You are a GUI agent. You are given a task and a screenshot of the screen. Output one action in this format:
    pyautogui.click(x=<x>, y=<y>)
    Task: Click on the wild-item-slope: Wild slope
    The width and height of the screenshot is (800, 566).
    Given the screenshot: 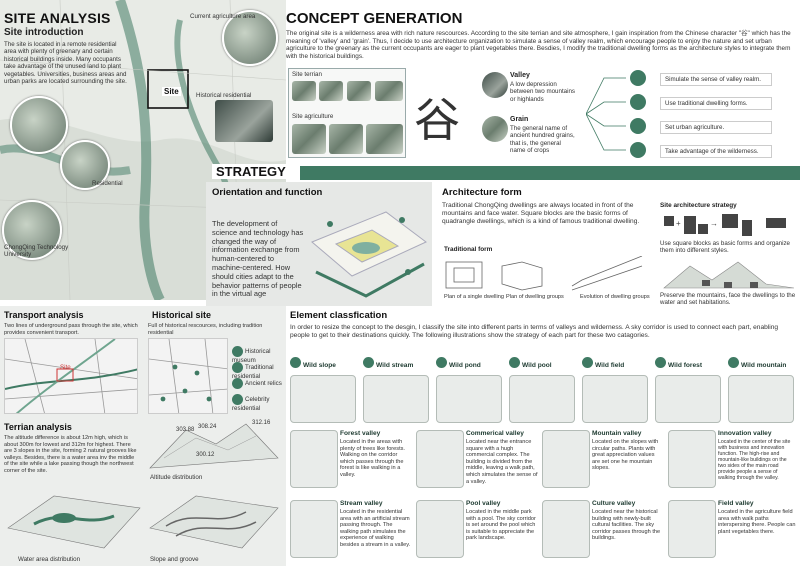 What is the action you would take?
    pyautogui.click(x=325, y=388)
    